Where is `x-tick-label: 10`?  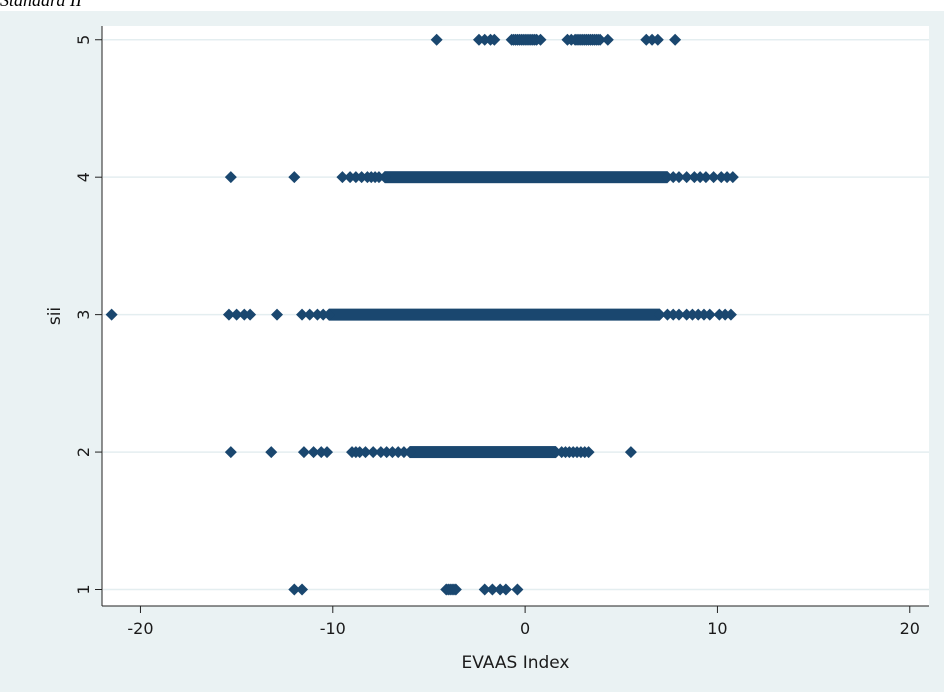 x-tick-label: 10 is located at coordinates (717, 628).